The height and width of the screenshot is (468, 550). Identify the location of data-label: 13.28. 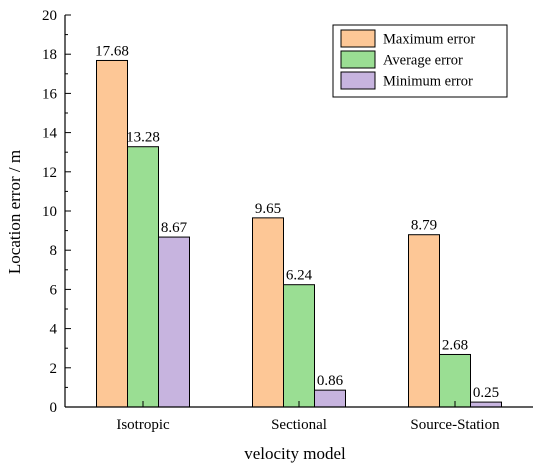
(143, 138).